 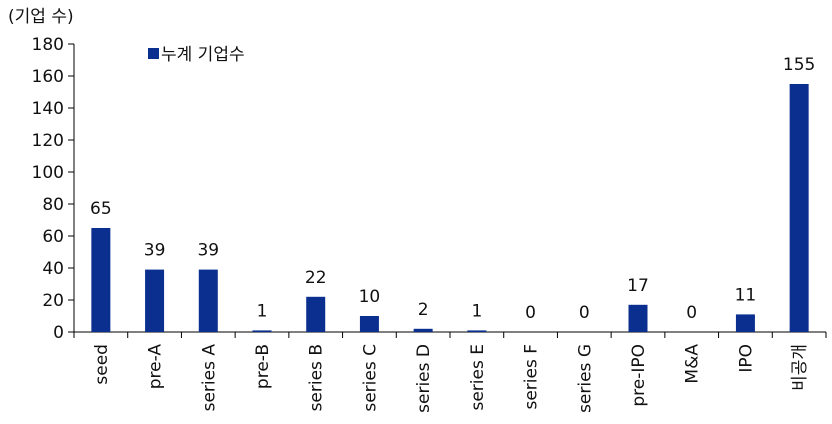 What do you see at coordinates (48, 141) in the screenshot?
I see `y-tick-label: 120` at bounding box center [48, 141].